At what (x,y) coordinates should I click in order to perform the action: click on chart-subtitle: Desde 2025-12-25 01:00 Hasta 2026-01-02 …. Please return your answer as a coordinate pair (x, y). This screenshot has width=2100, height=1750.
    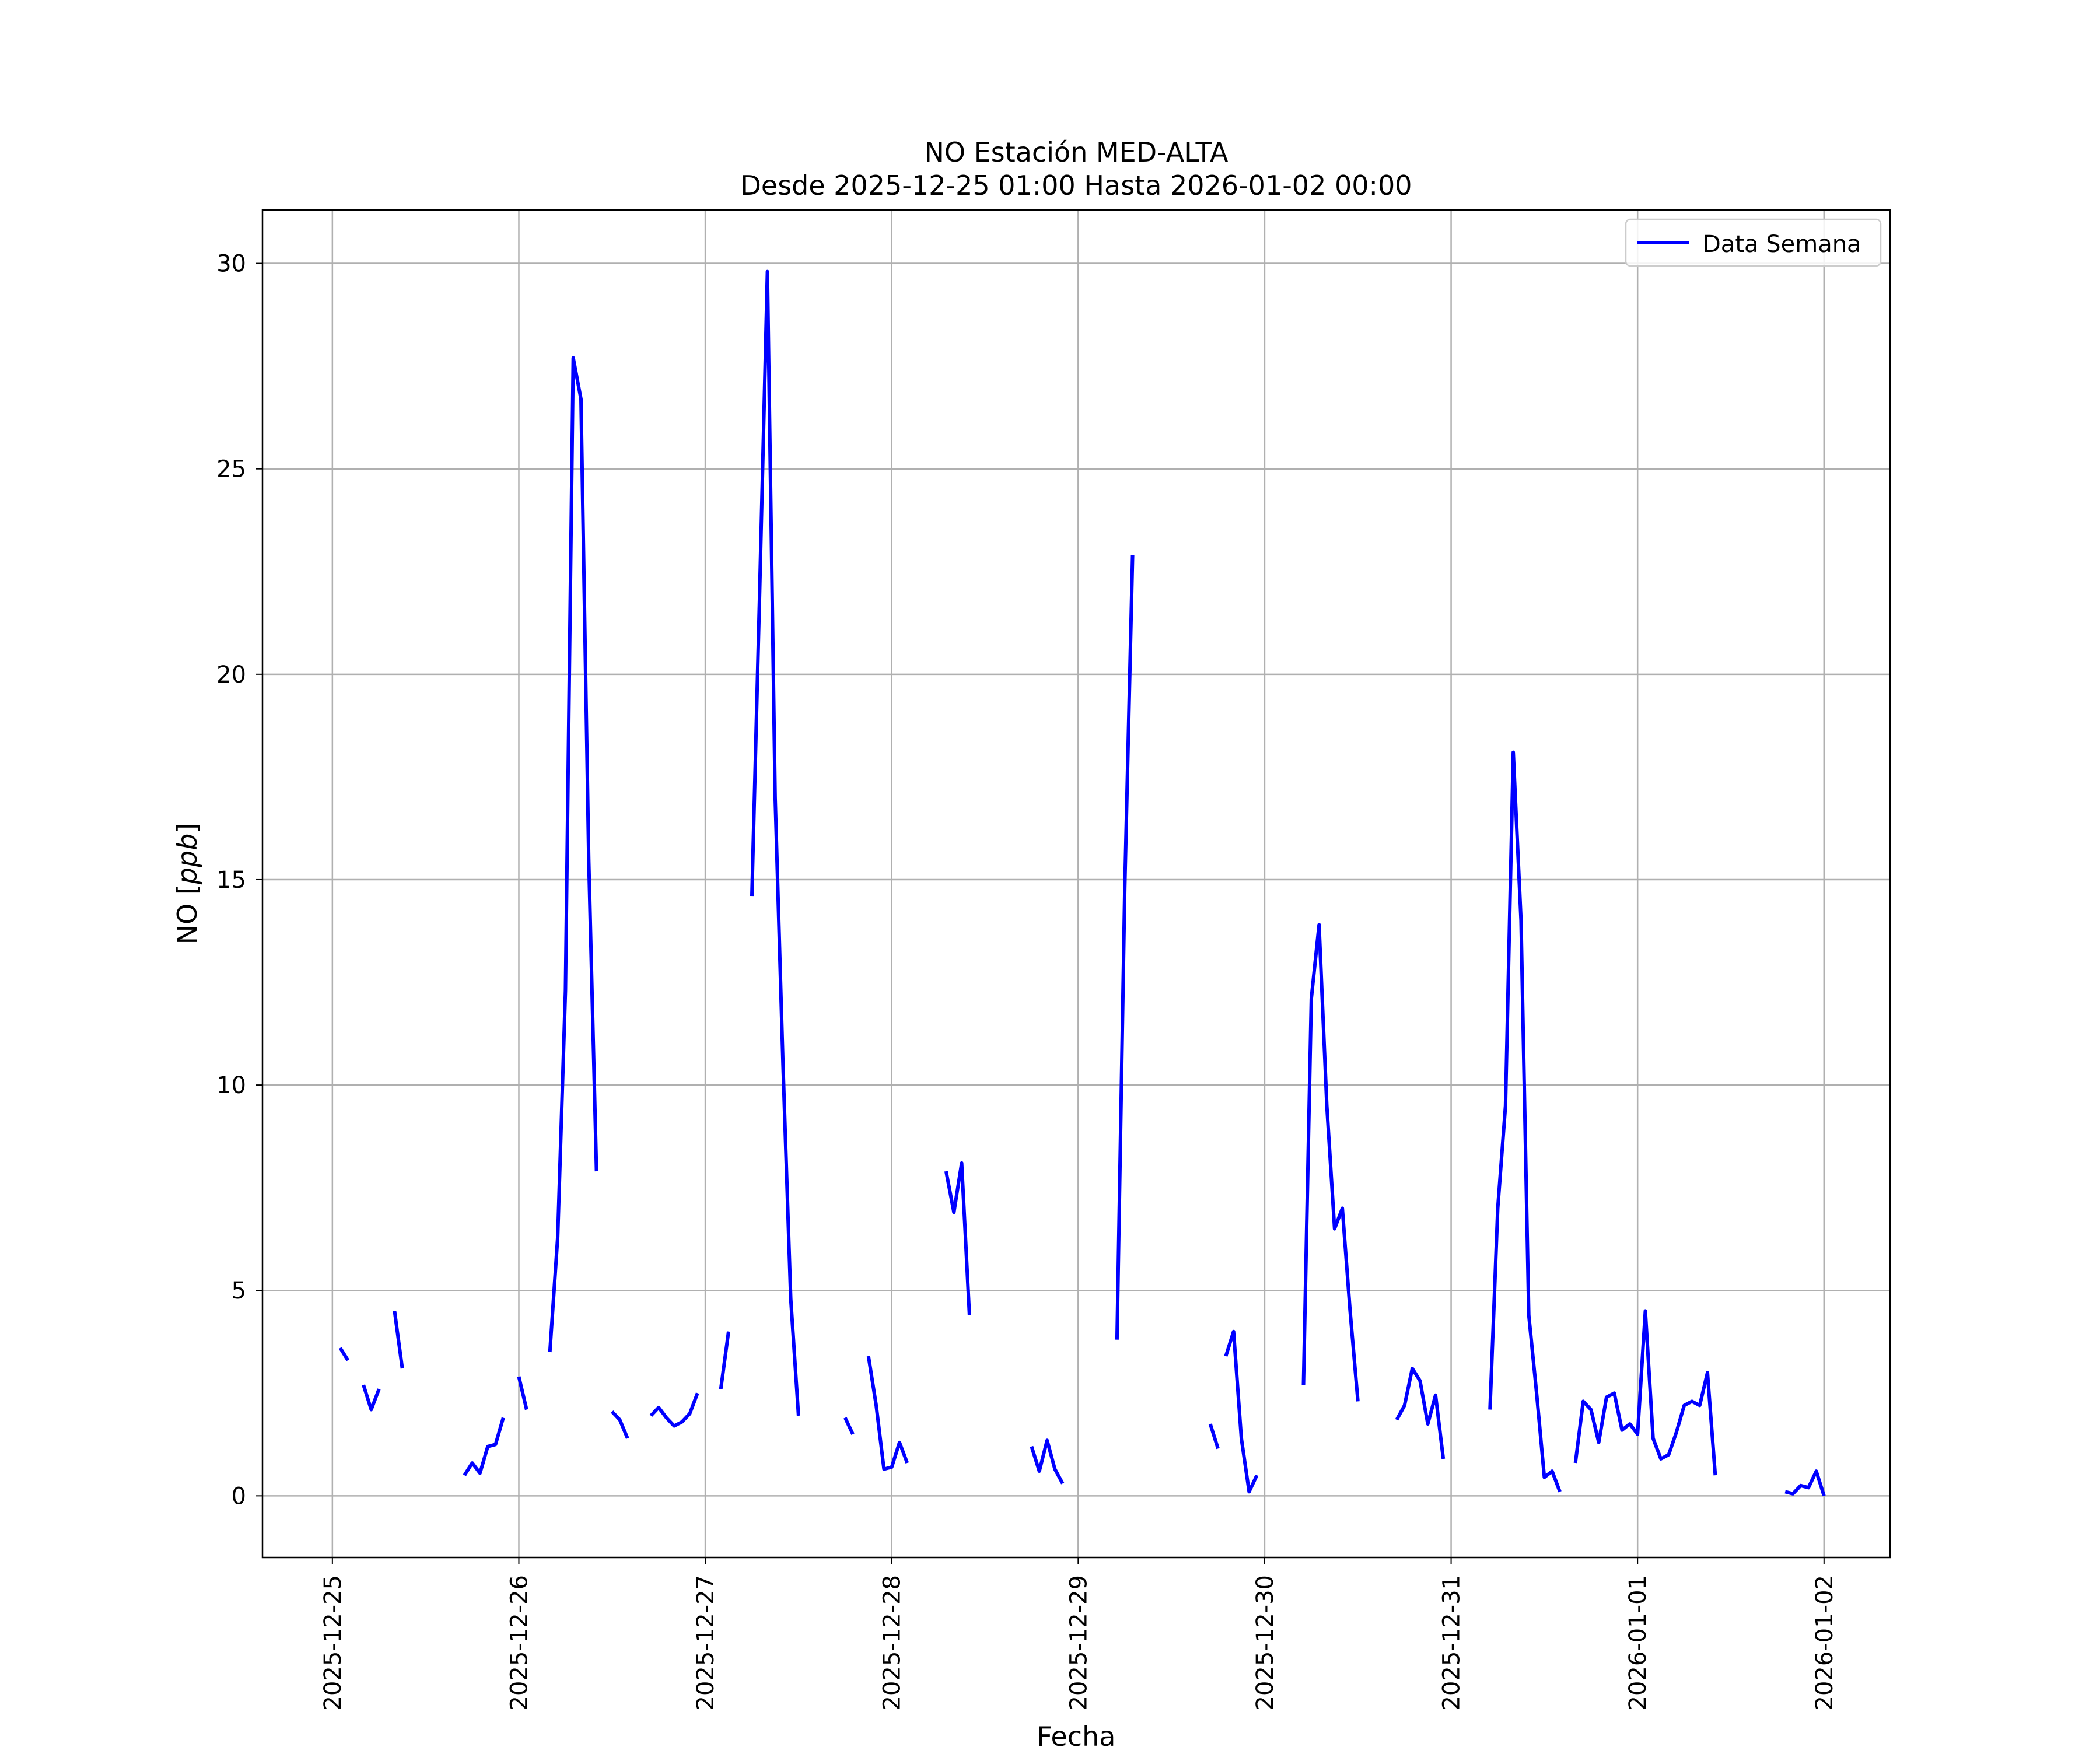
    Looking at the image, I should click on (1076, 185).